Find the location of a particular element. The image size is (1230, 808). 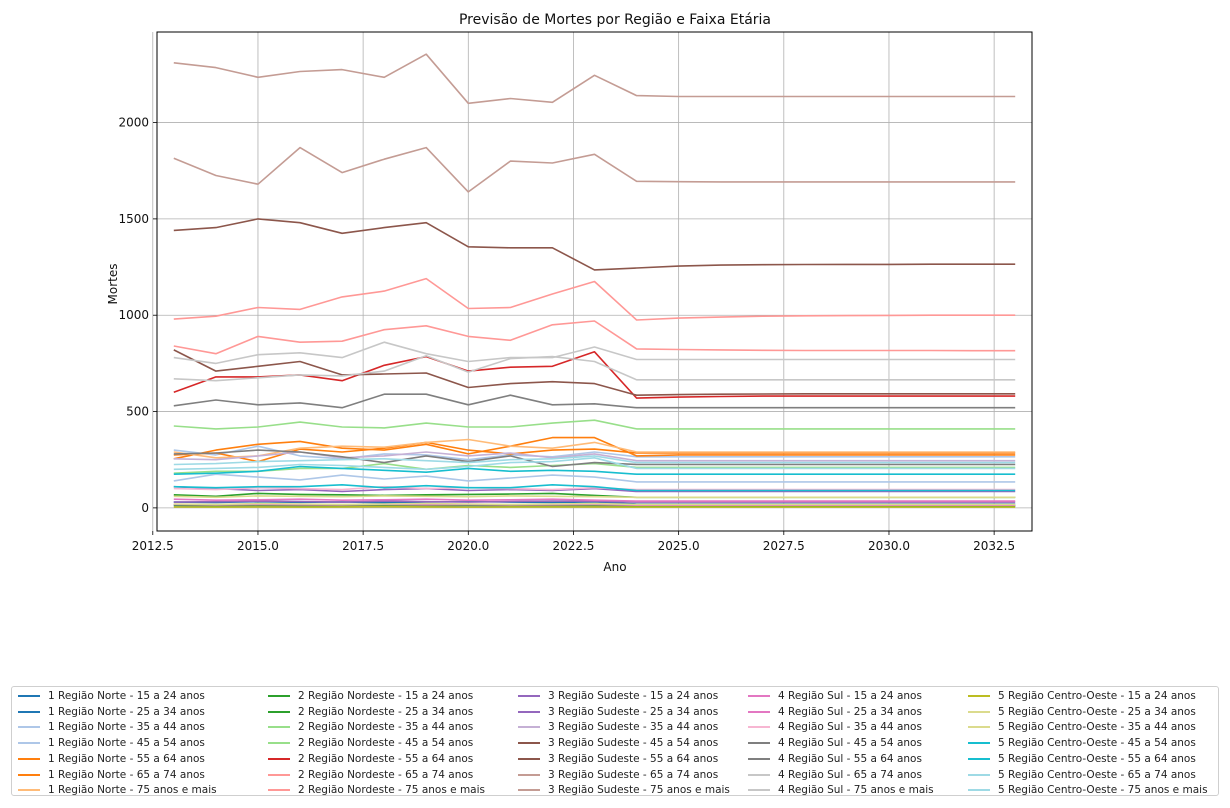

legend-item: 2 Região Nordeste - 55 a 64 anos is located at coordinates (370, 759).